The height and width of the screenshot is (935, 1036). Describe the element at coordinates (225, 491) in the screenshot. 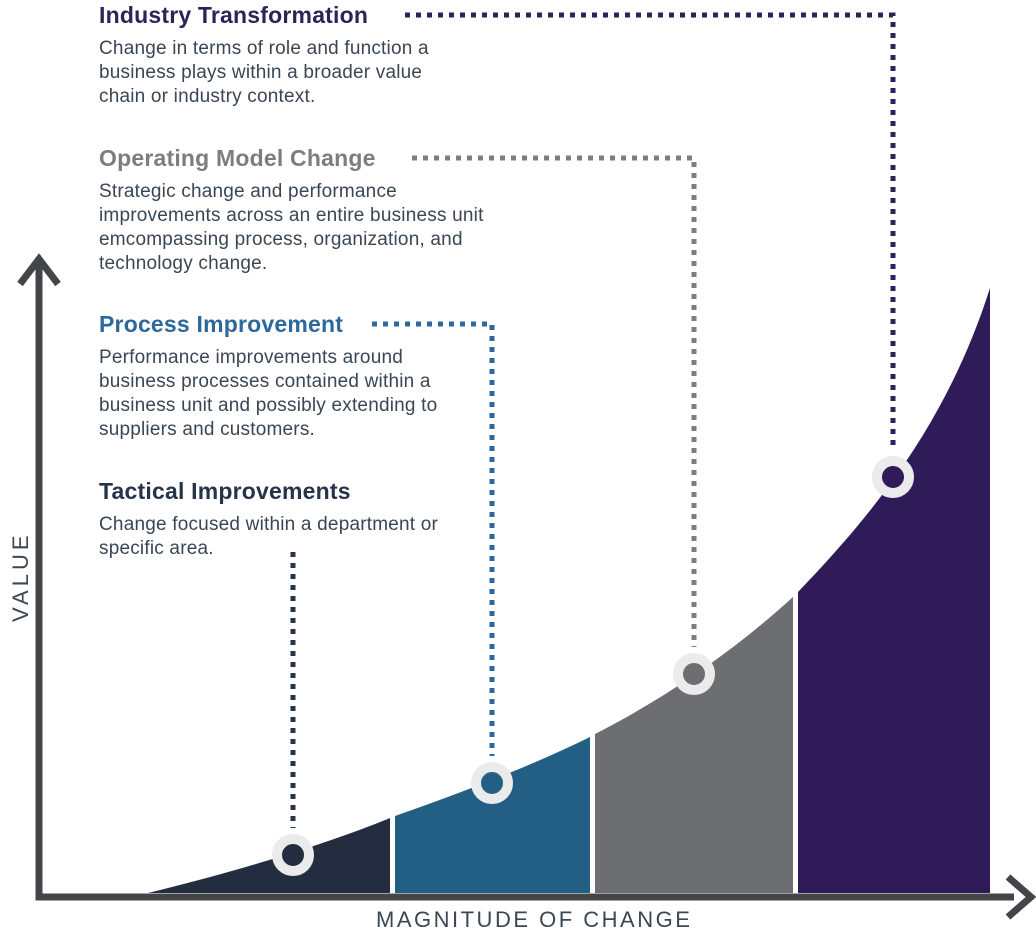

I see `stage-title-tactical-improvements: Tactical Improvements` at that location.